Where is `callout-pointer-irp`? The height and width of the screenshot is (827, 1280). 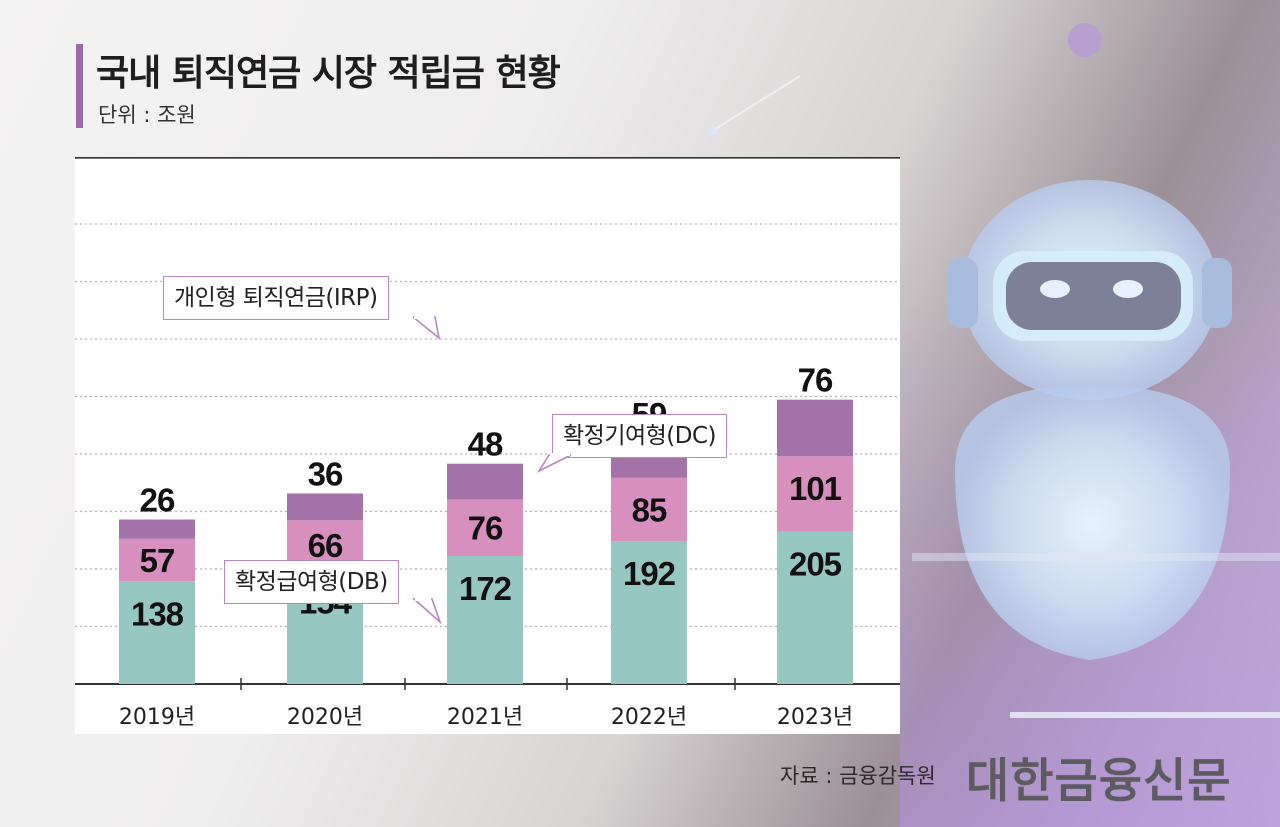 callout-pointer-irp is located at coordinates (427, 328).